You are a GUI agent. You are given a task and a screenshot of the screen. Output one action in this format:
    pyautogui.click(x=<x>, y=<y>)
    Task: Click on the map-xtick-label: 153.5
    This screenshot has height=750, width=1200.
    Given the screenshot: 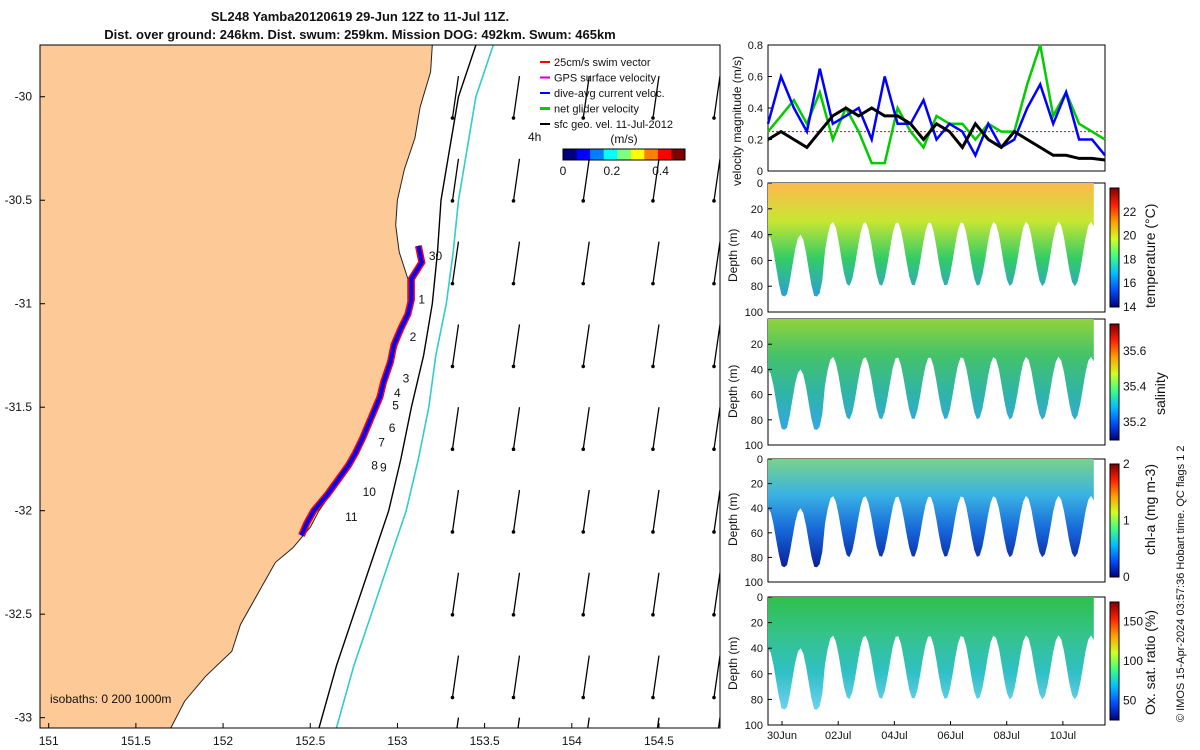 What is the action you would take?
    pyautogui.click(x=485, y=741)
    